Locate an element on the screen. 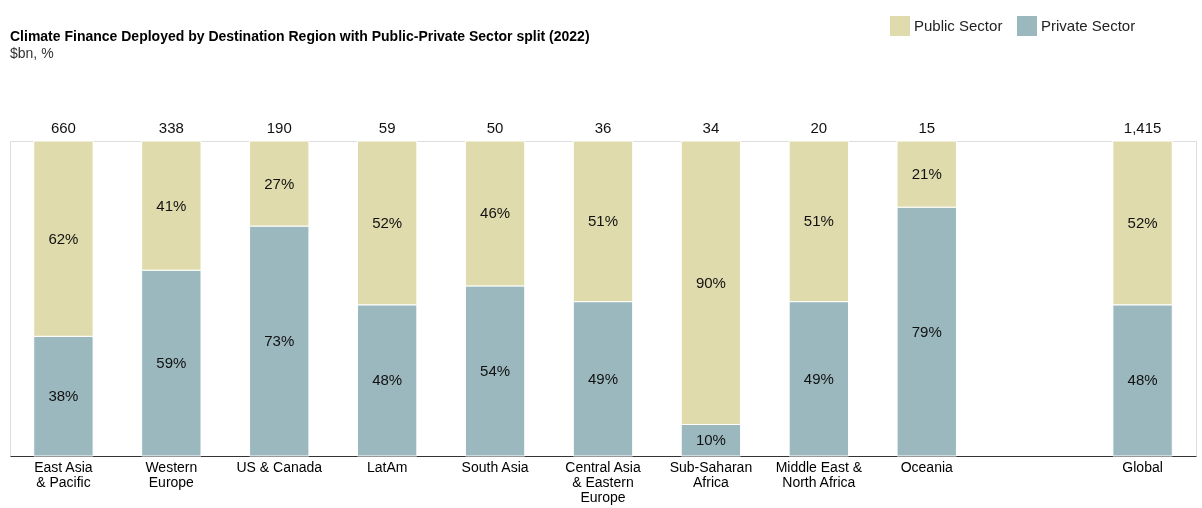  data-label: 54% is located at coordinates (495, 370).